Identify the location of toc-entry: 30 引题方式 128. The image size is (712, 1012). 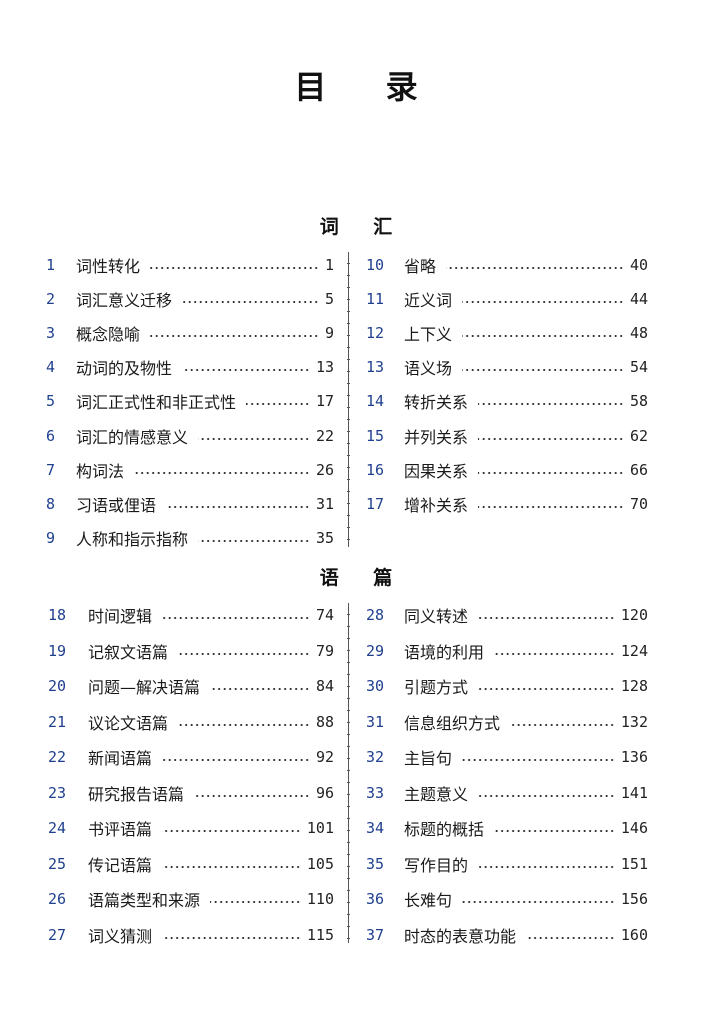
(507, 686).